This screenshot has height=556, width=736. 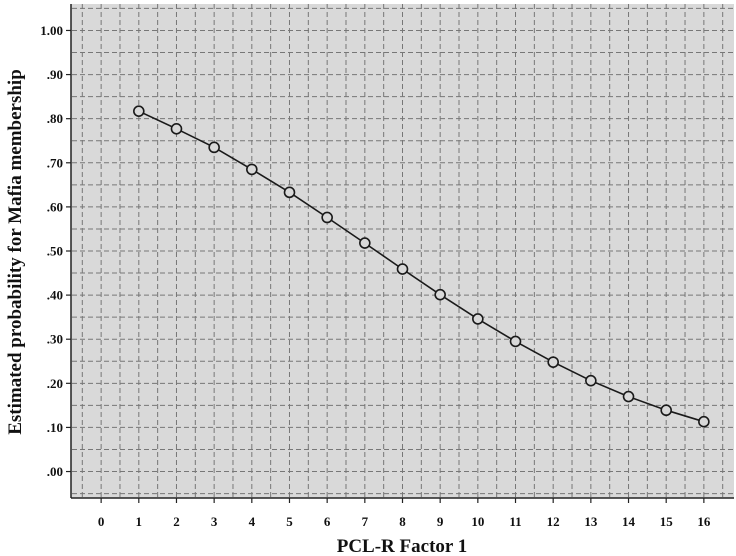 What do you see at coordinates (440, 521) in the screenshot?
I see `x-tick-label: 9` at bounding box center [440, 521].